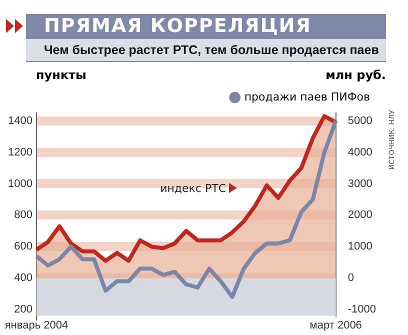 The width and height of the screenshot is (408, 335). Describe the element at coordinates (23, 215) in the screenshot. I see `y-tick-label: 800` at that location.